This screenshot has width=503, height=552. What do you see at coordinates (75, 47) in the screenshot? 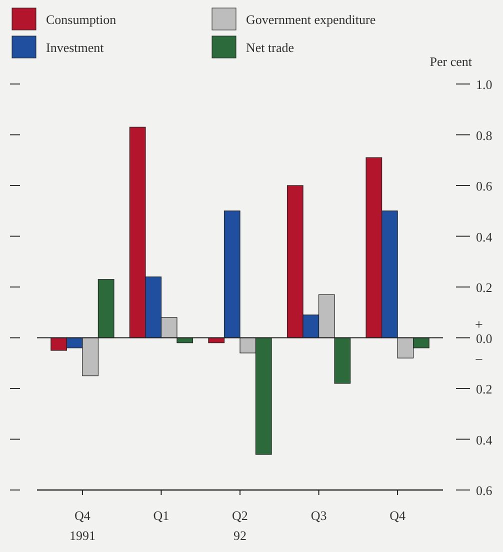
I see `legend-label: Investment` at bounding box center [75, 47].